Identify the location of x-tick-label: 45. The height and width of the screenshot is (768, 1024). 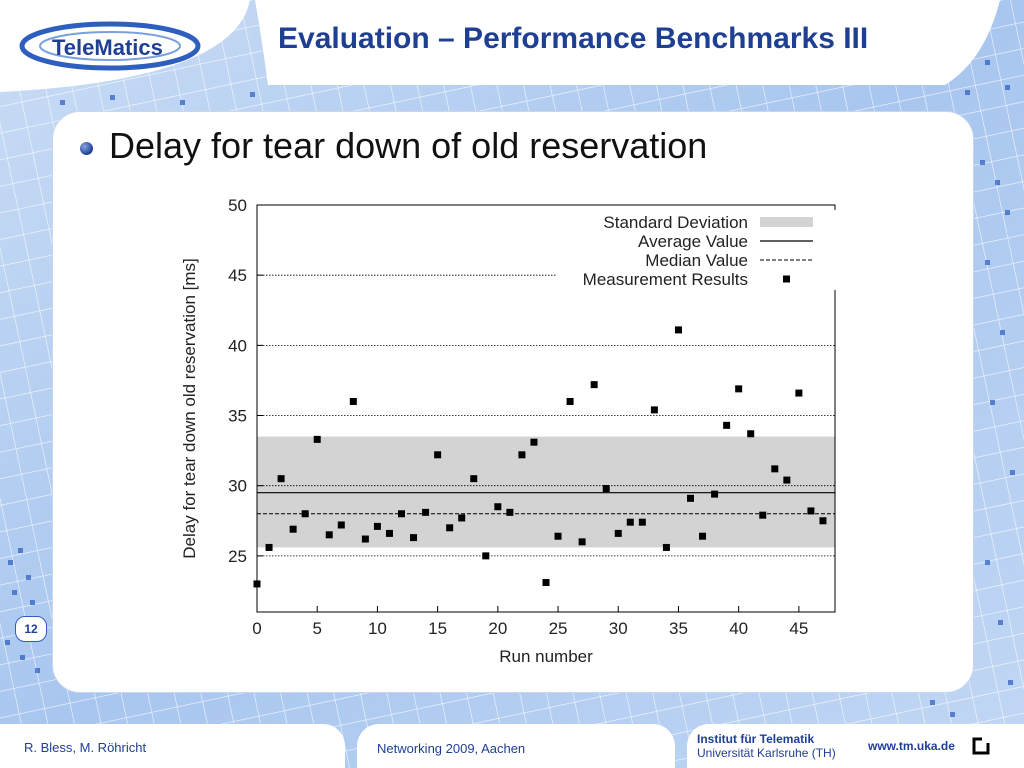
(798, 628).